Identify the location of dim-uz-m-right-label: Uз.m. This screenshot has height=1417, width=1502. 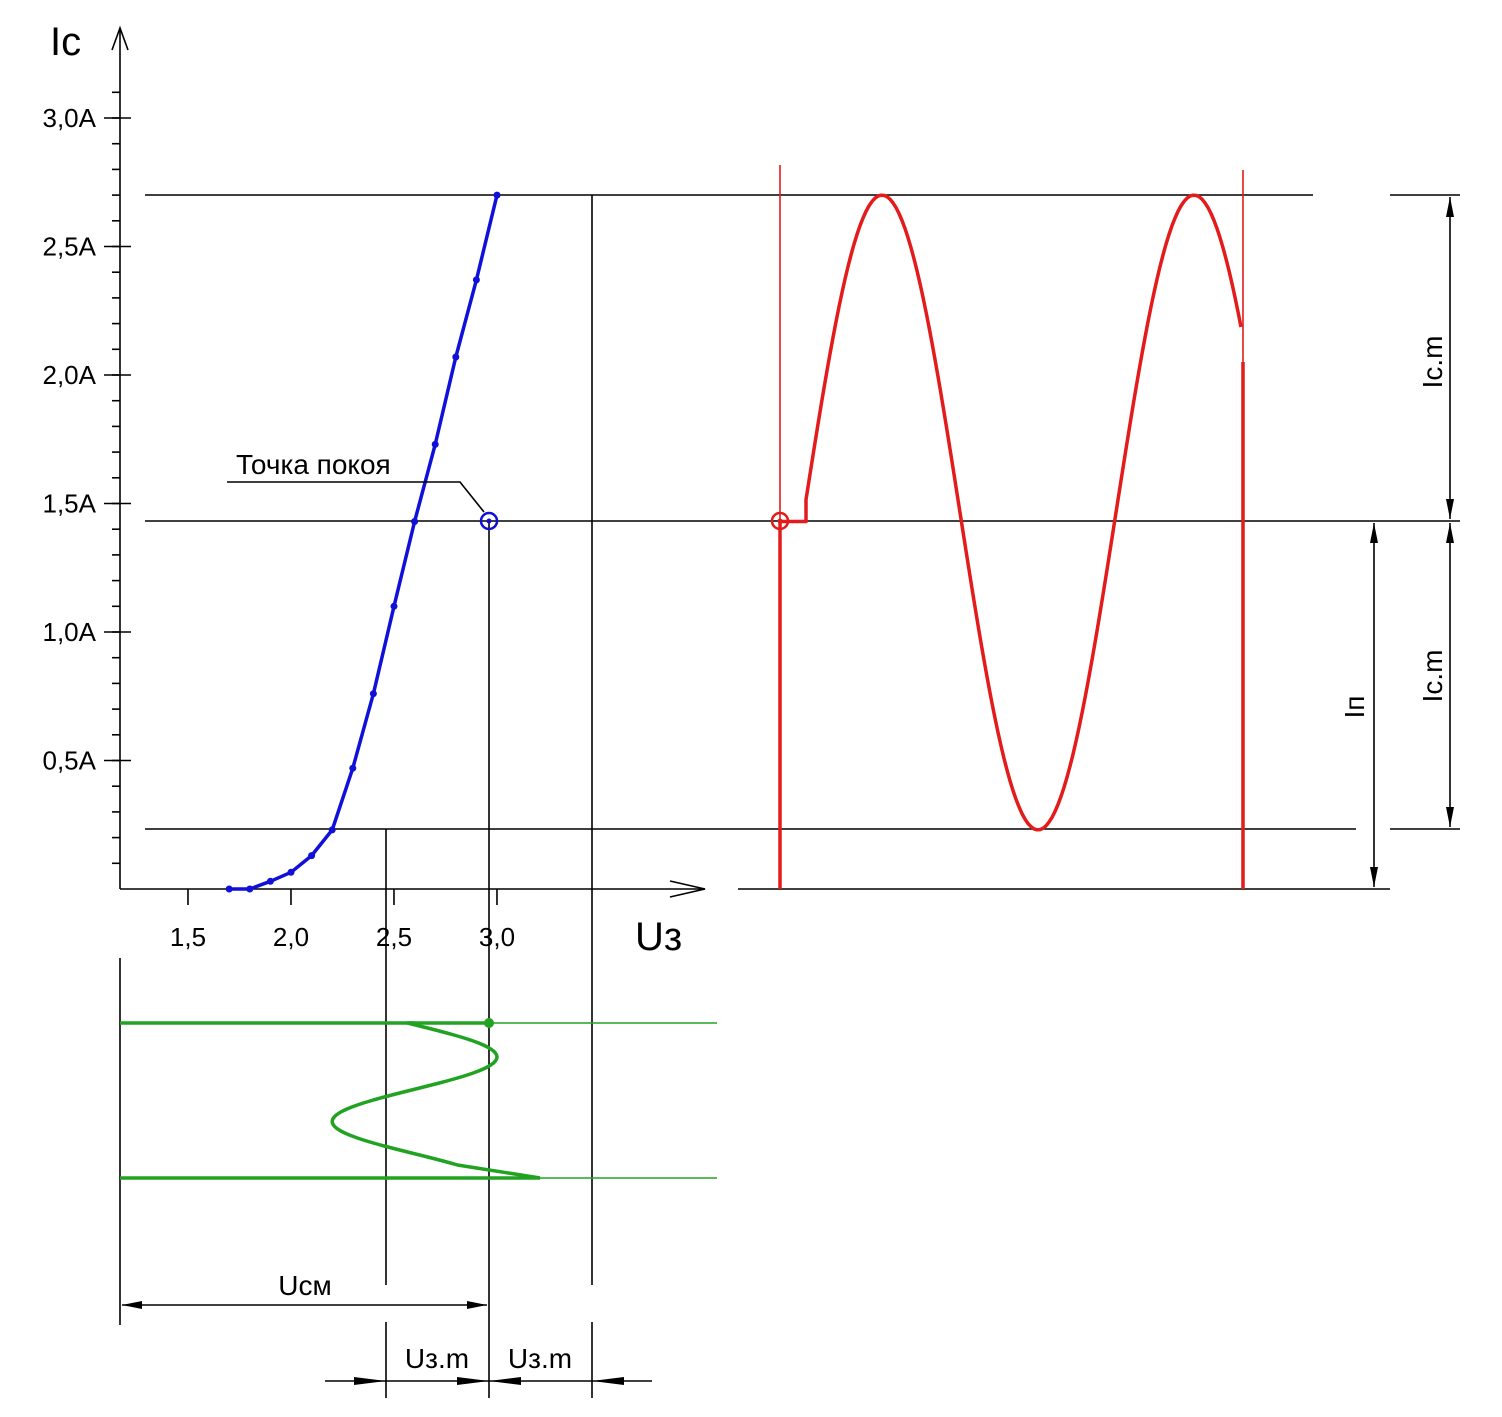
(540, 1358).